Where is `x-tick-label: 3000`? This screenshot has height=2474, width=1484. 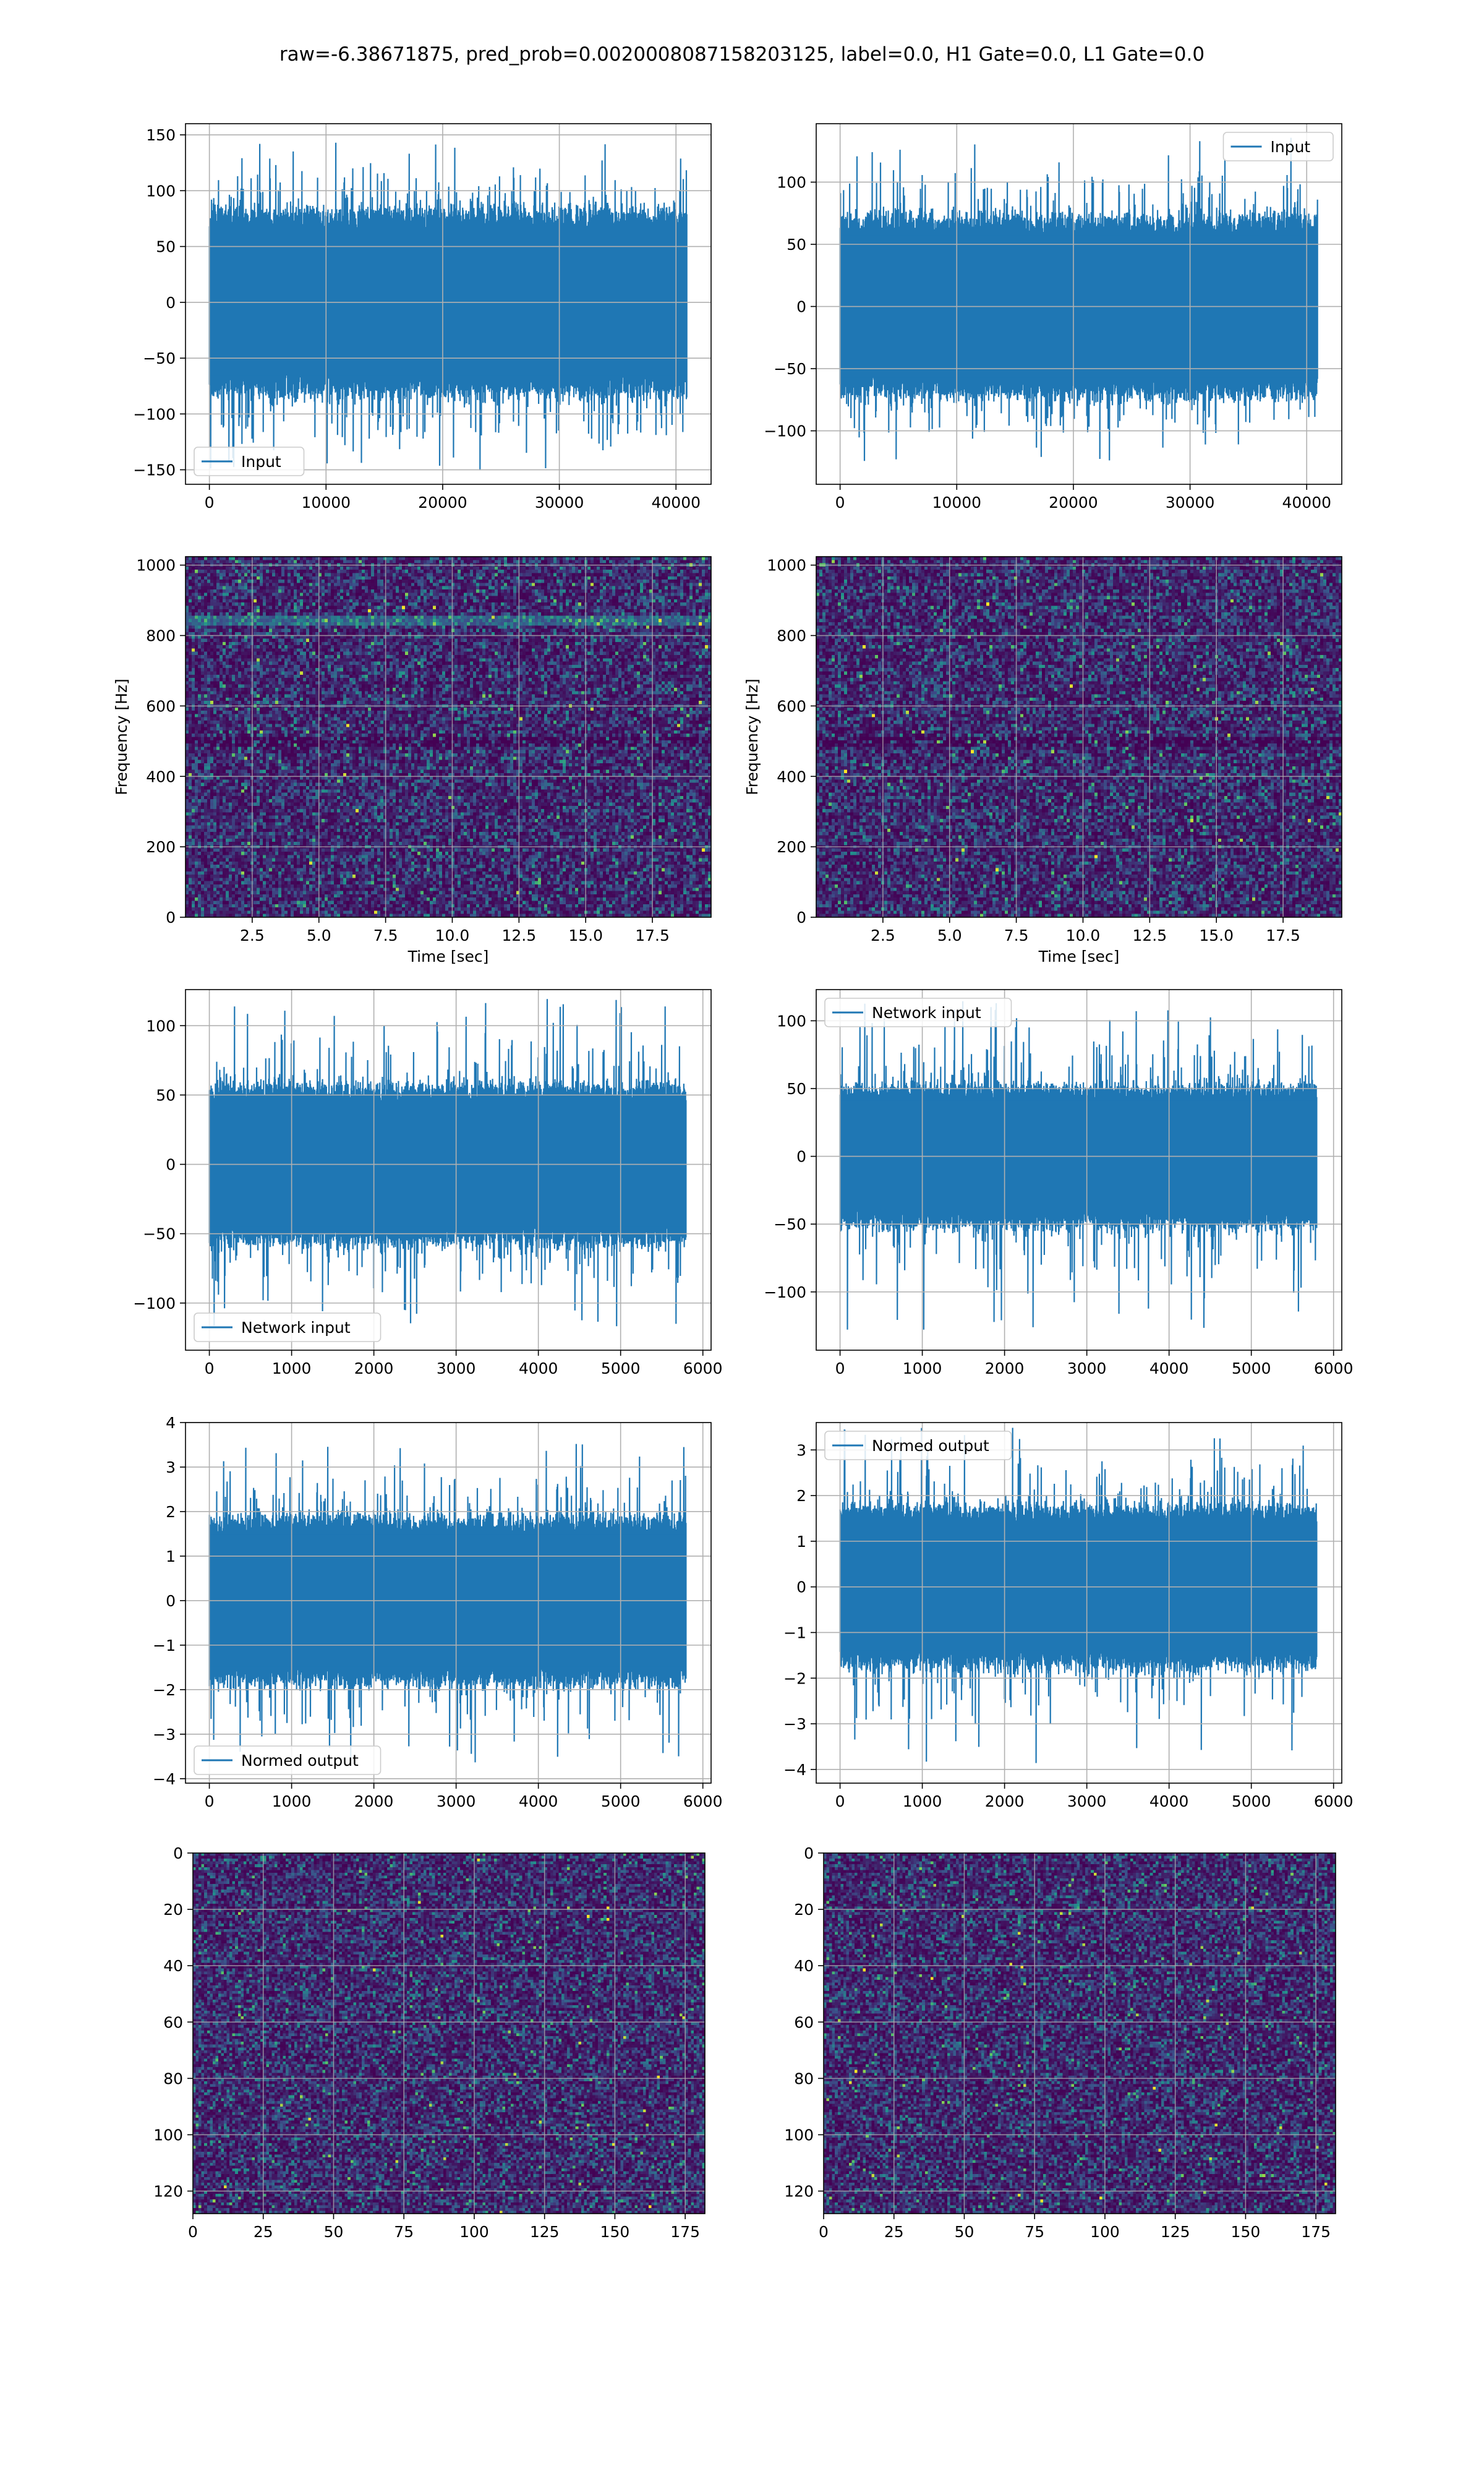
x-tick-label: 3000 is located at coordinates (1087, 1368).